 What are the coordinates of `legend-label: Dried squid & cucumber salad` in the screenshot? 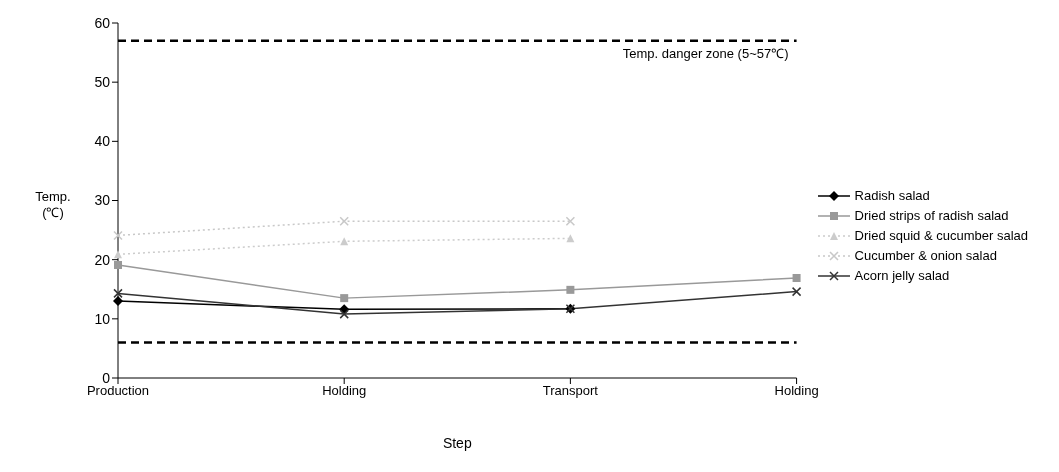 It's located at (941, 235).